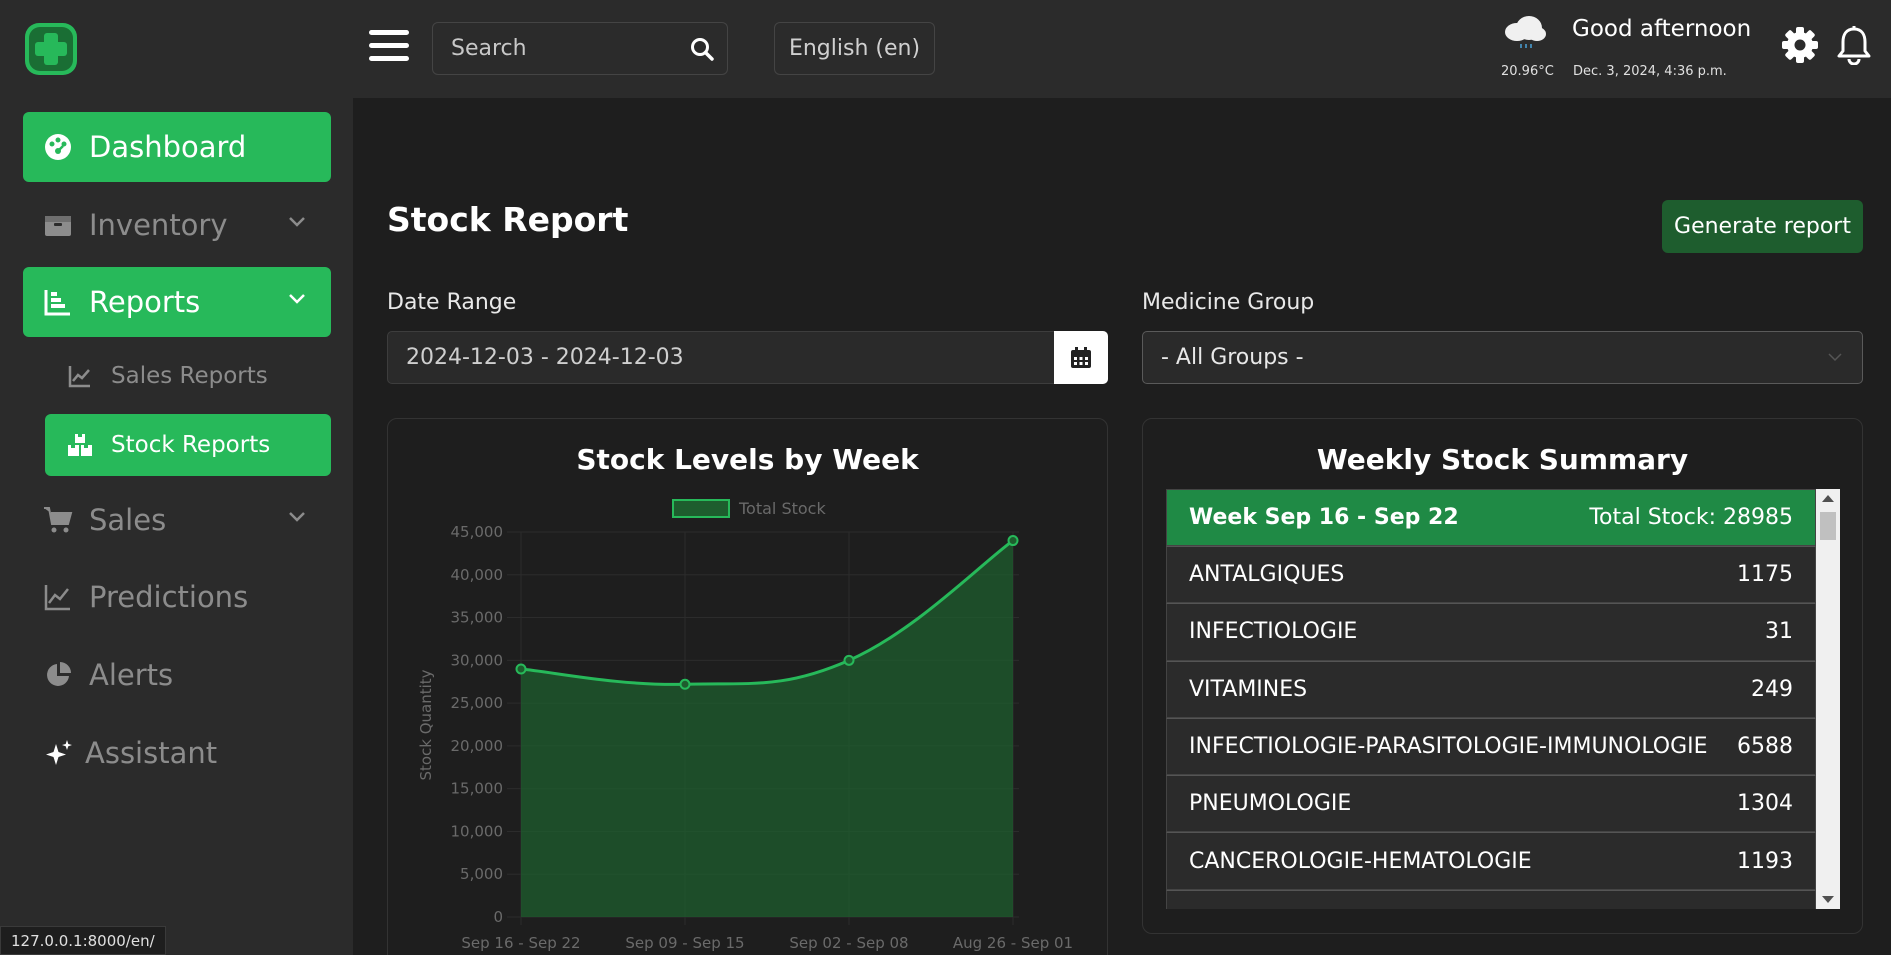  I want to click on table-row: PNEUMOLOGIE 1304, so click(1491, 804).